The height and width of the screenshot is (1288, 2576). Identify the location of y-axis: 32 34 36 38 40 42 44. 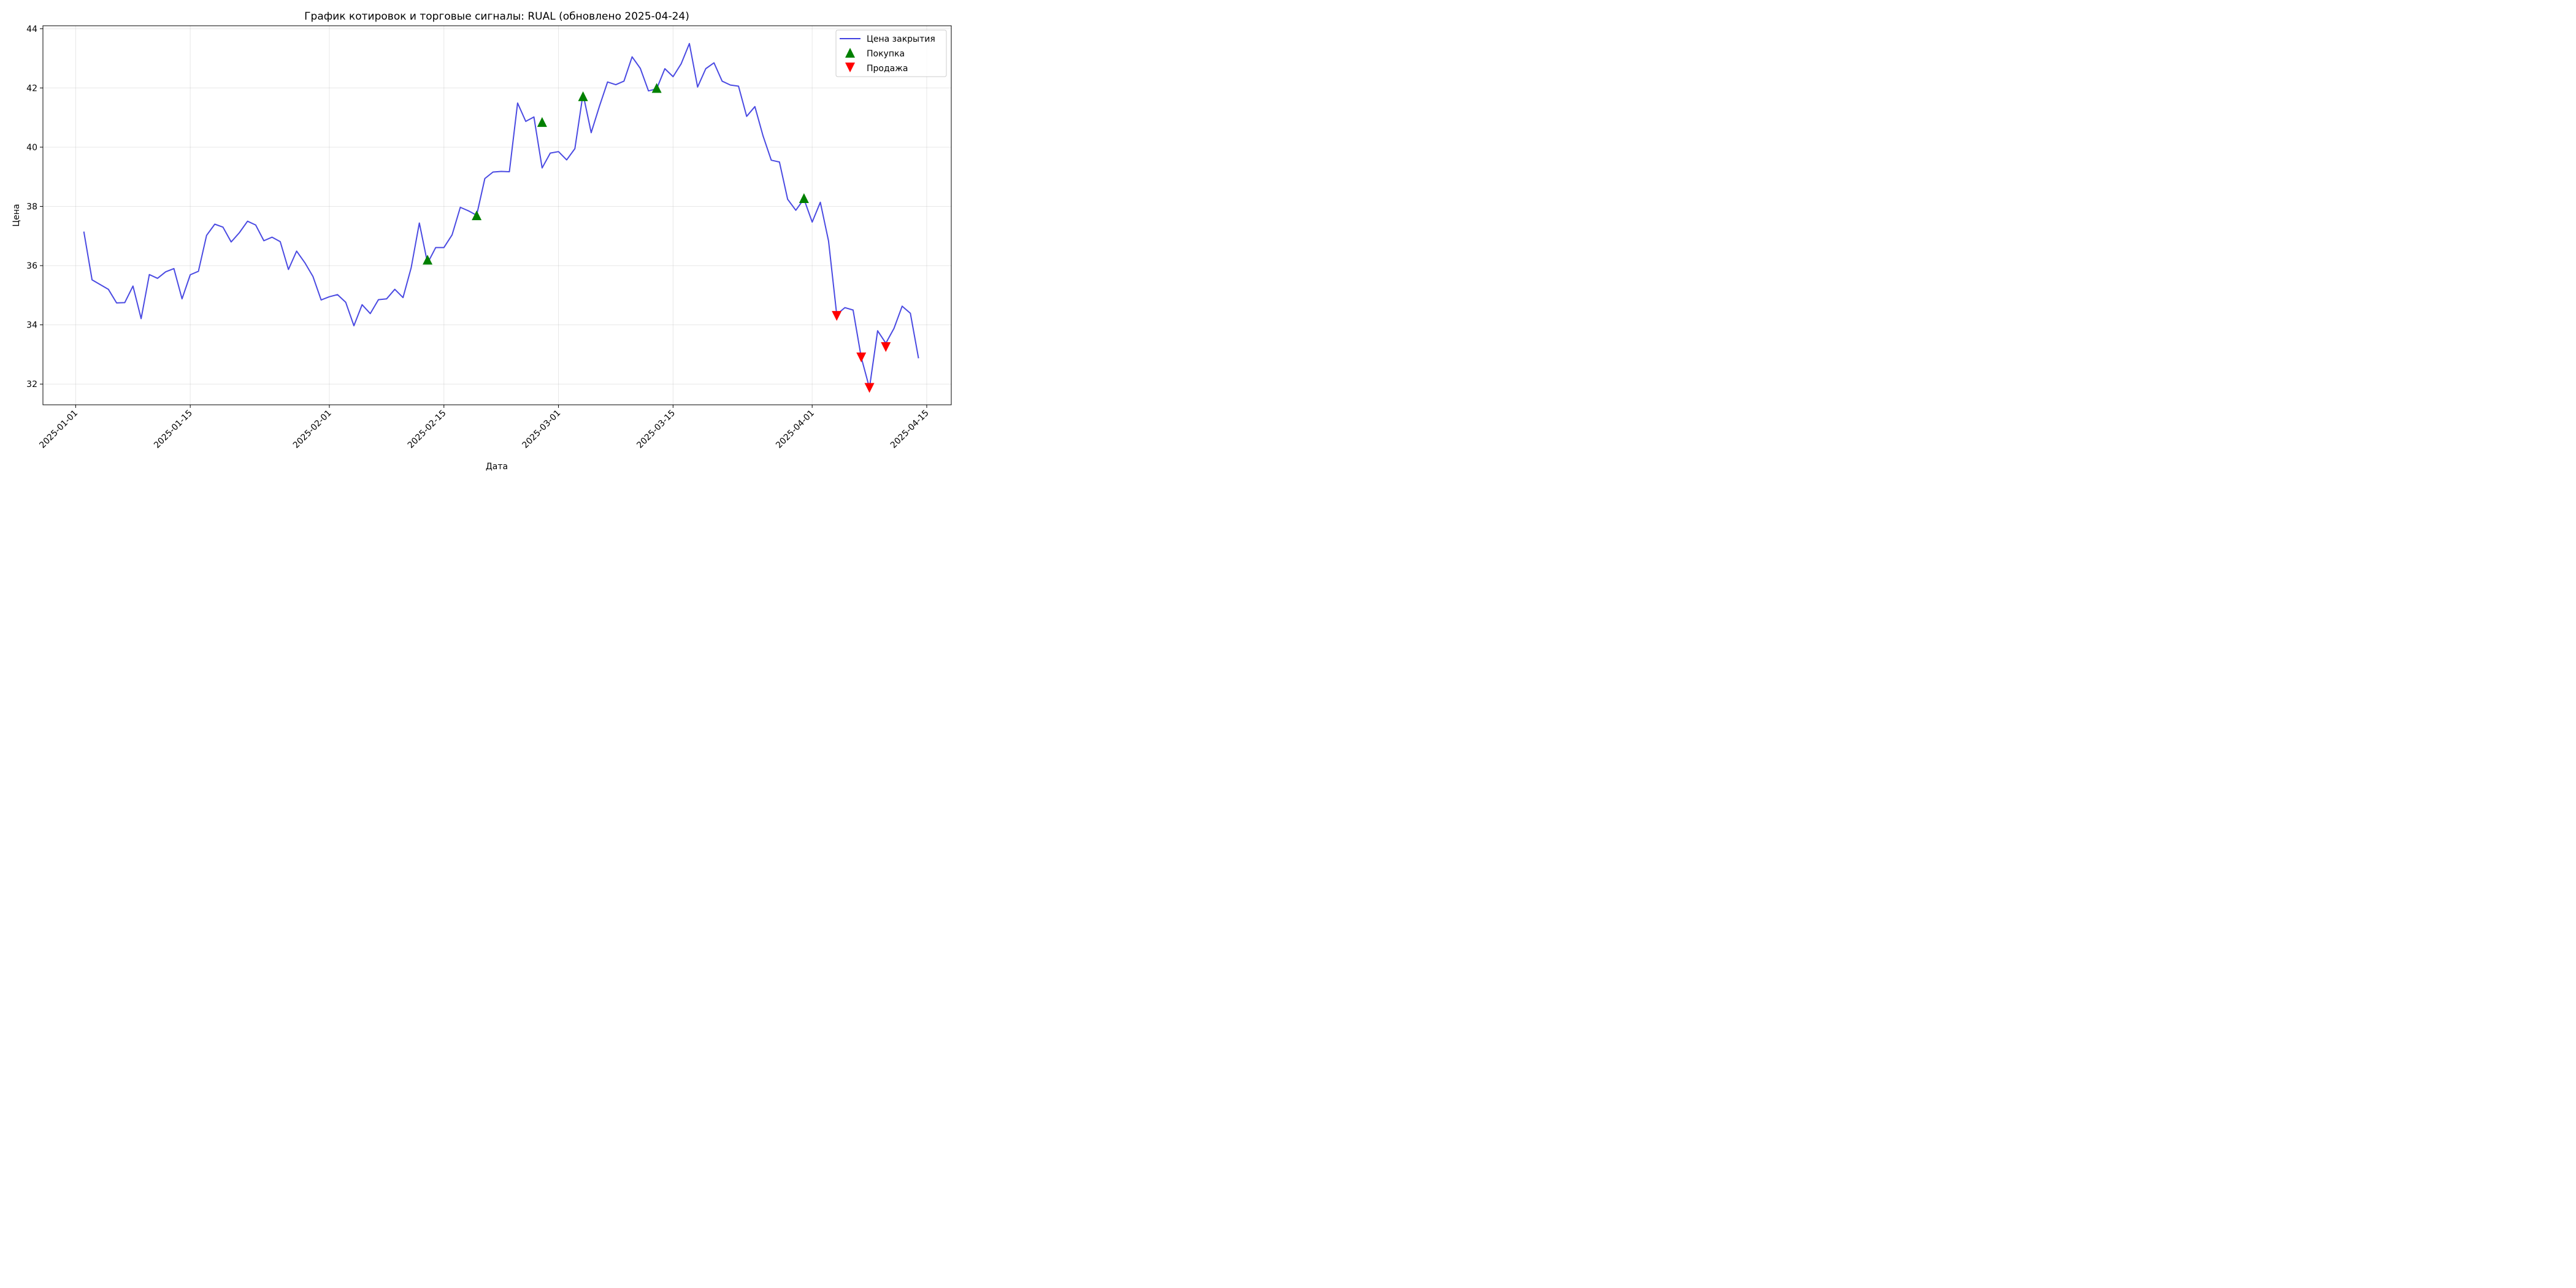
(34, 207).